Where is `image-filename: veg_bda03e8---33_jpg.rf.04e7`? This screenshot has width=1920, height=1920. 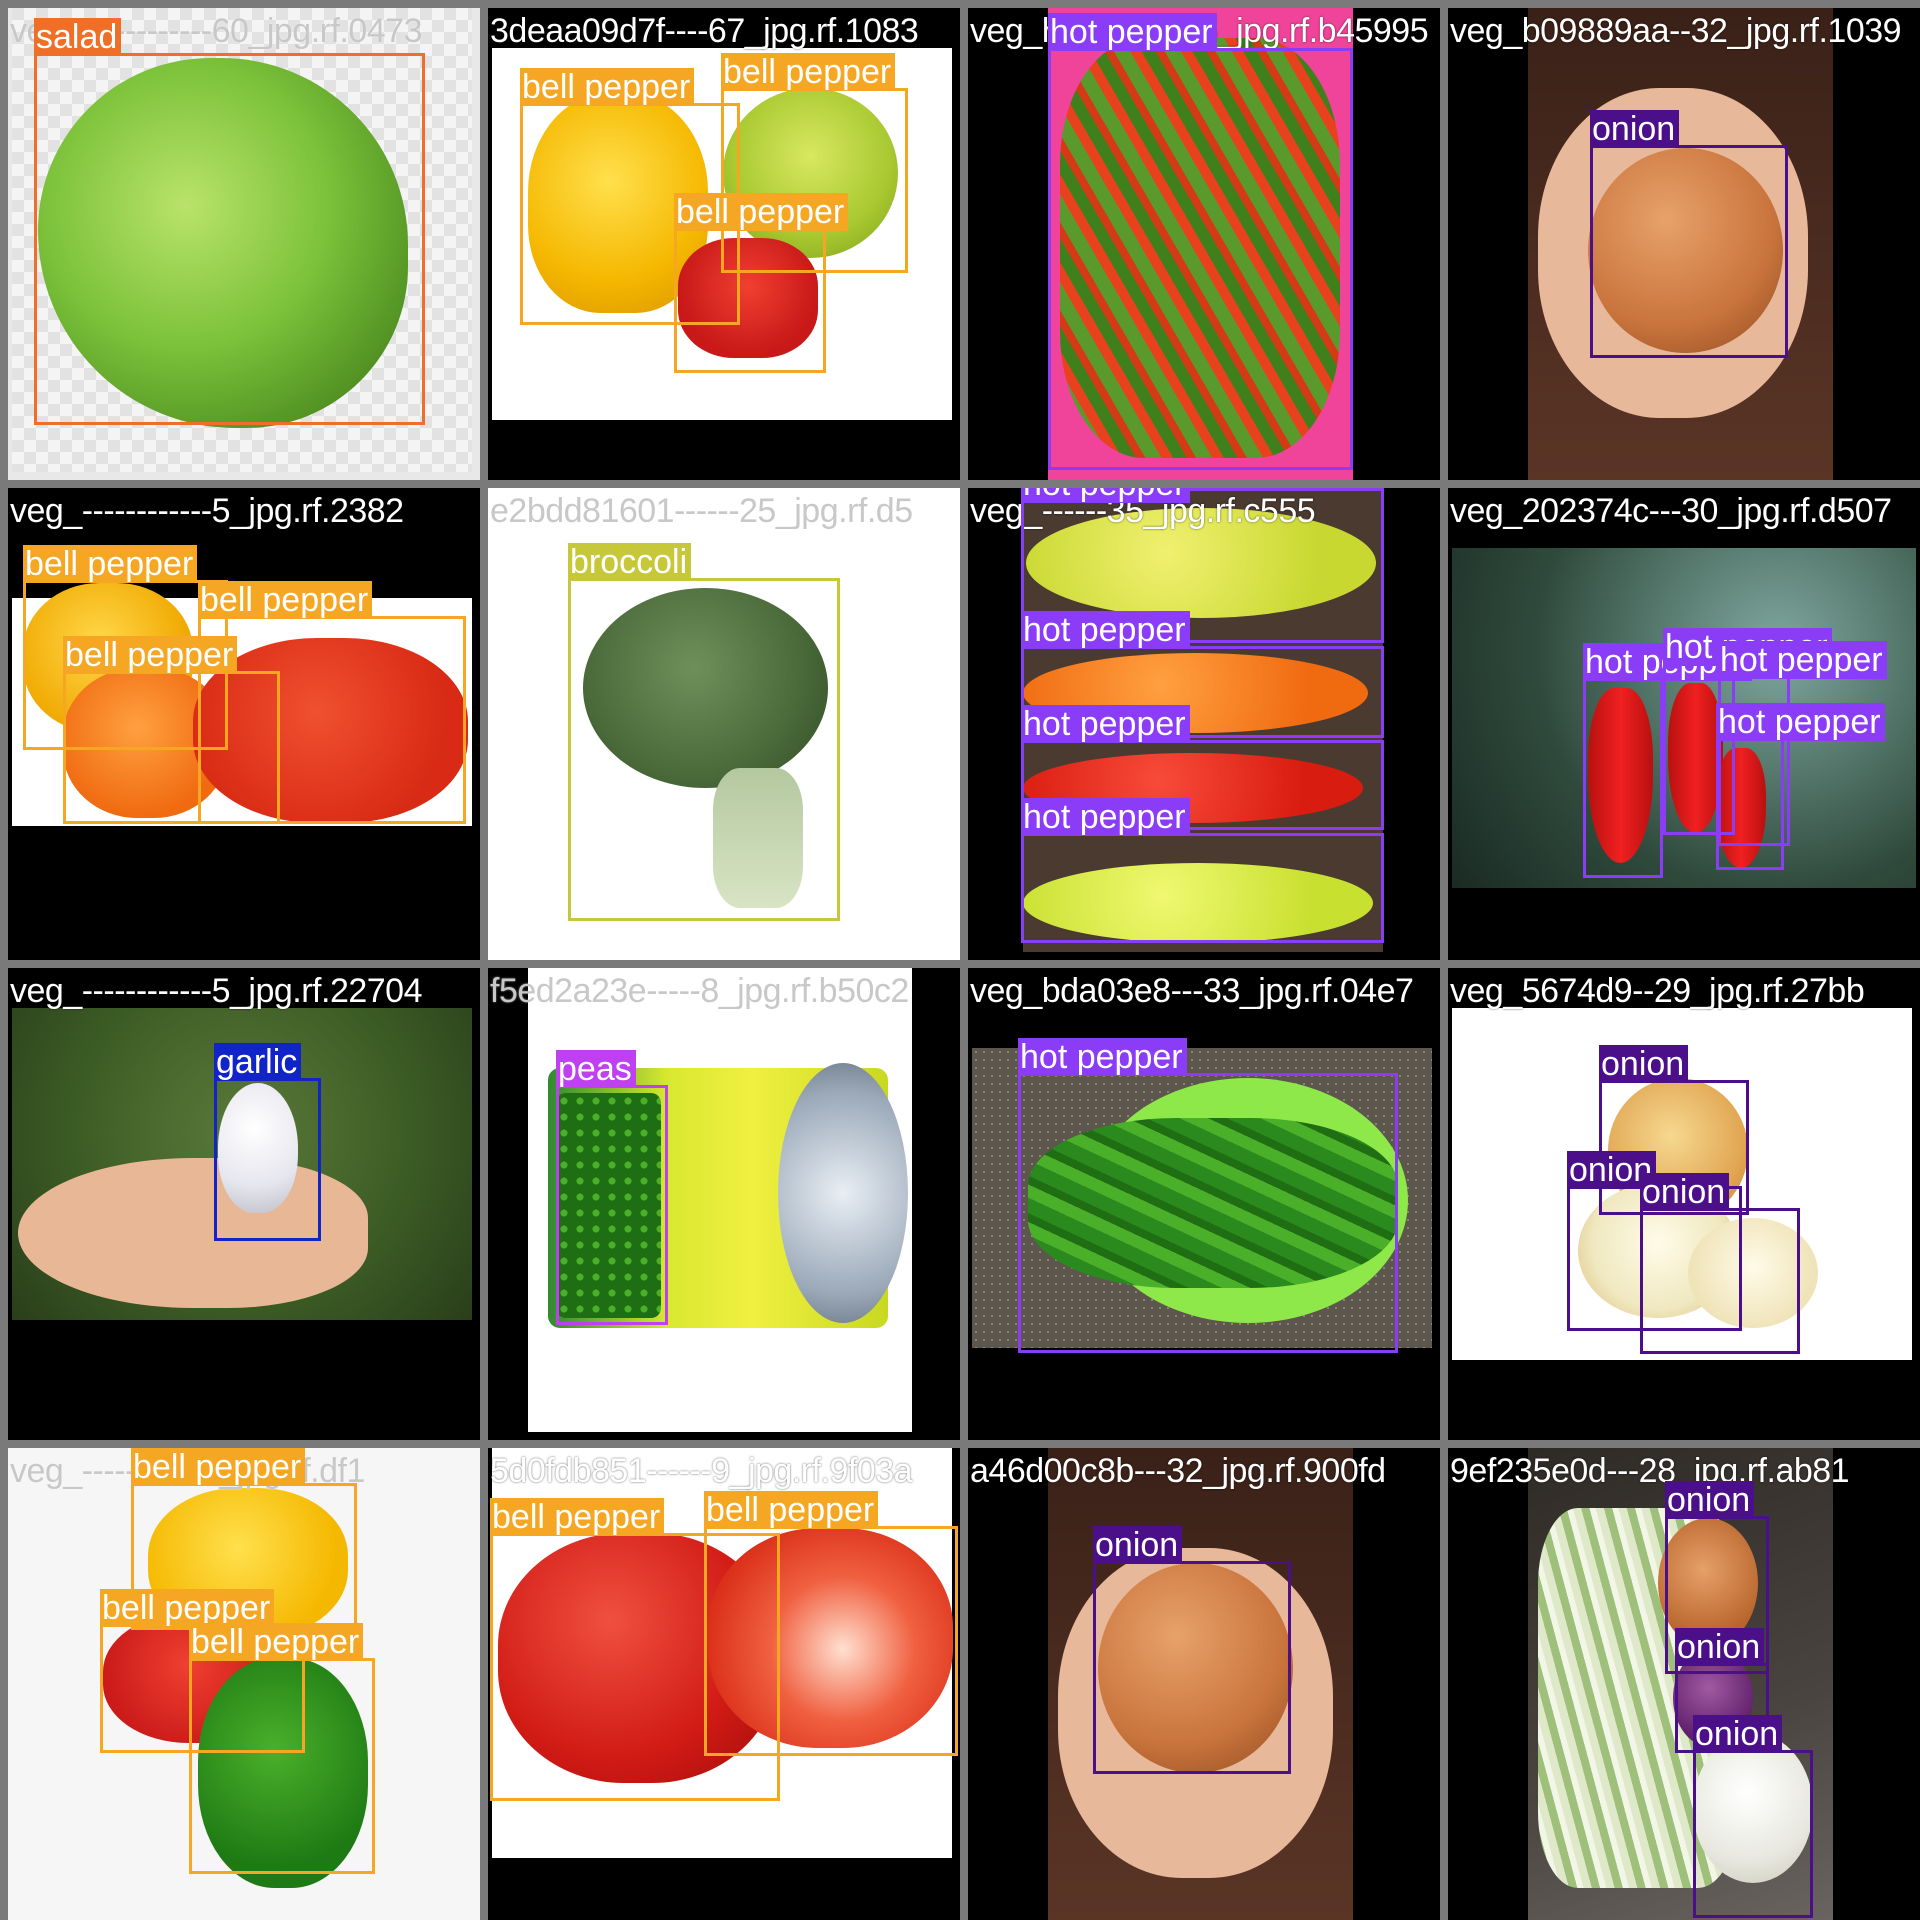
image-filename: veg_bda03e8---33_jpg.rf.04e7 is located at coordinates (1192, 991).